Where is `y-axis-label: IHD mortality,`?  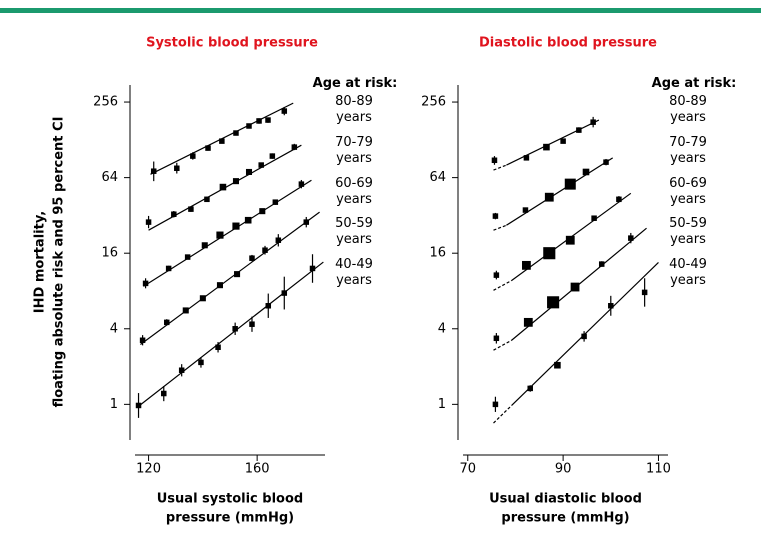
y-axis-label: IHD mortality, is located at coordinates (40, 262).